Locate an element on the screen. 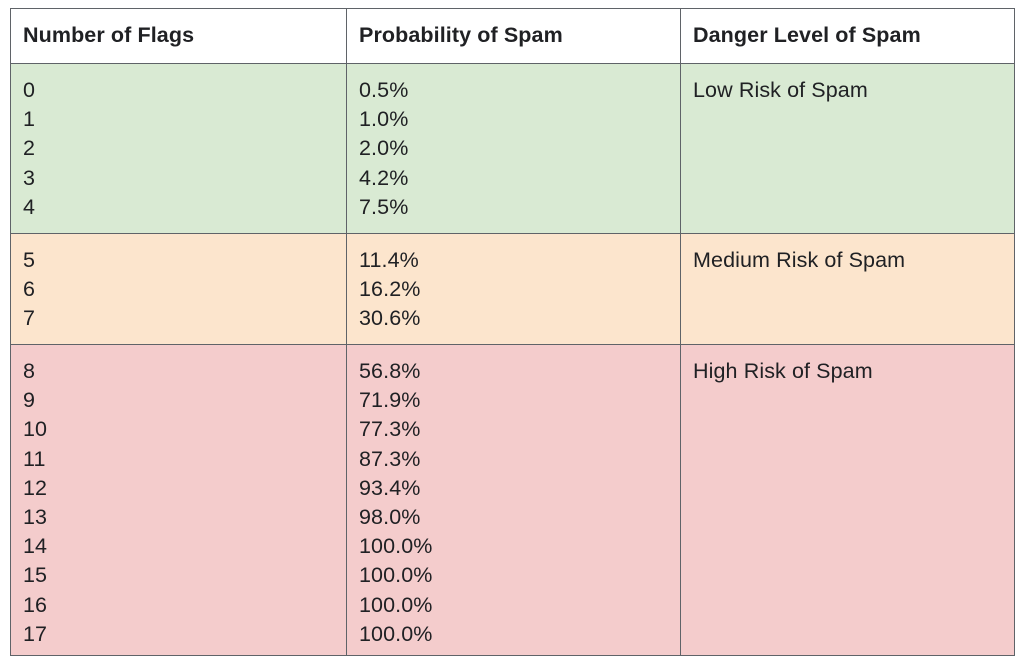  probability-value: 4.2% is located at coordinates (384, 177).